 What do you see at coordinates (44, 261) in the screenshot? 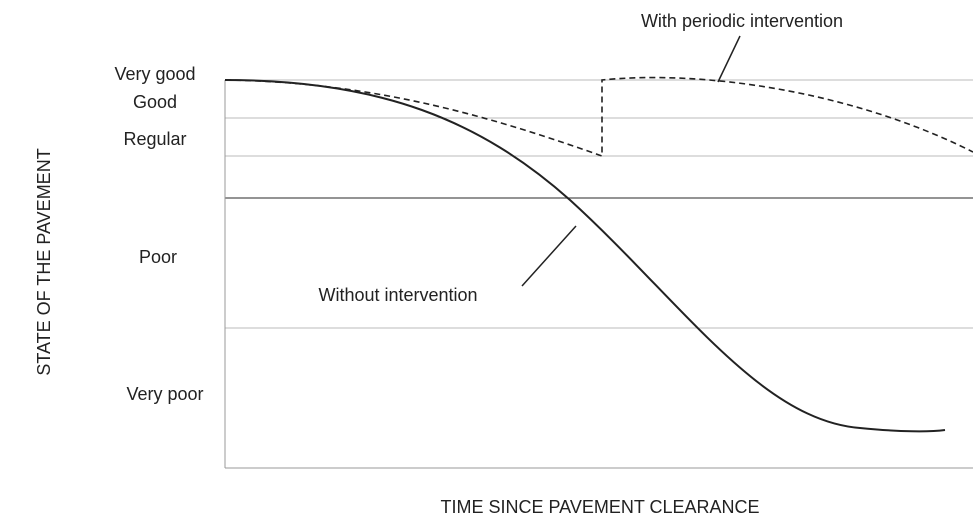
I see `y-axis-title: STATE OF THE PAVEMENT` at bounding box center [44, 261].